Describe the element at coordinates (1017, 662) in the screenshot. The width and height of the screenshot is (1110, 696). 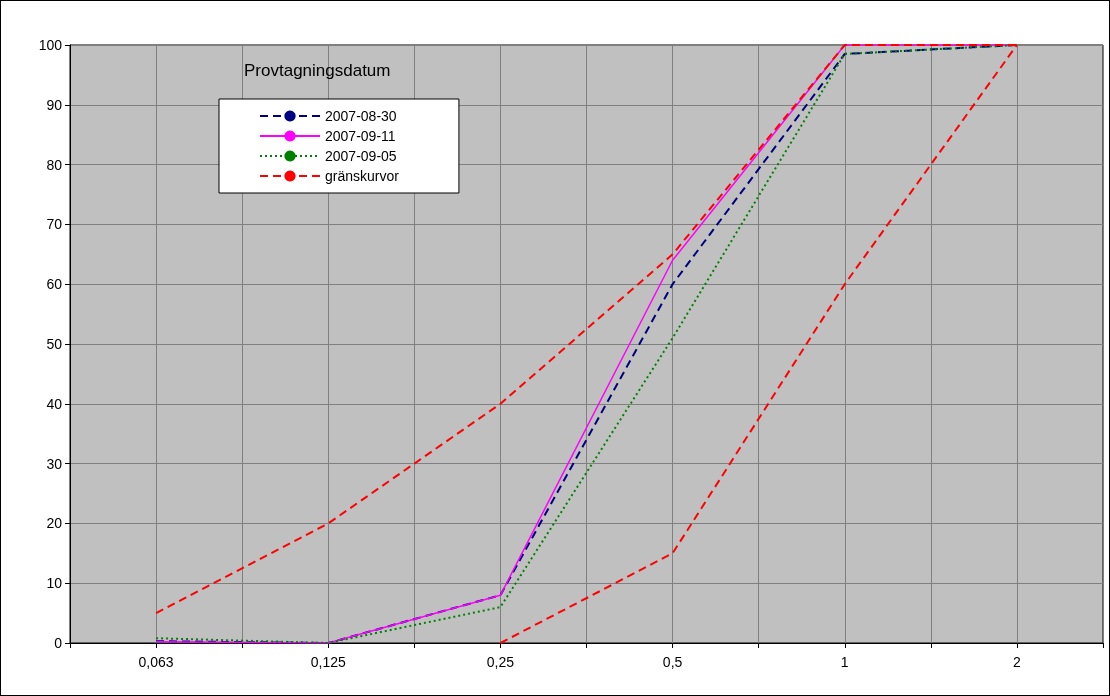
I see `x-tick-label: 2` at that location.